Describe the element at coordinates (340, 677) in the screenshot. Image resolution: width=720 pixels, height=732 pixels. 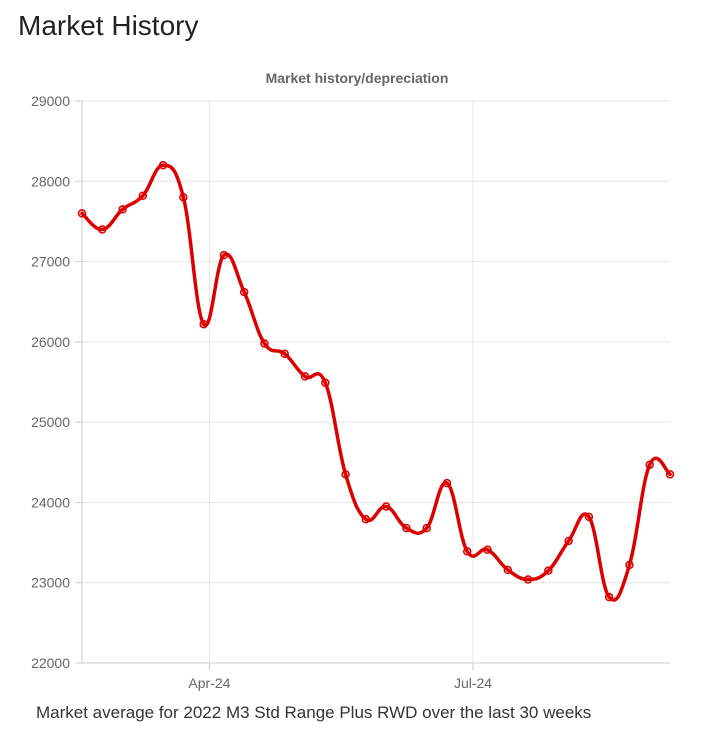
I see `x-axis-ticks: Apr-24 Jul-24` at that location.